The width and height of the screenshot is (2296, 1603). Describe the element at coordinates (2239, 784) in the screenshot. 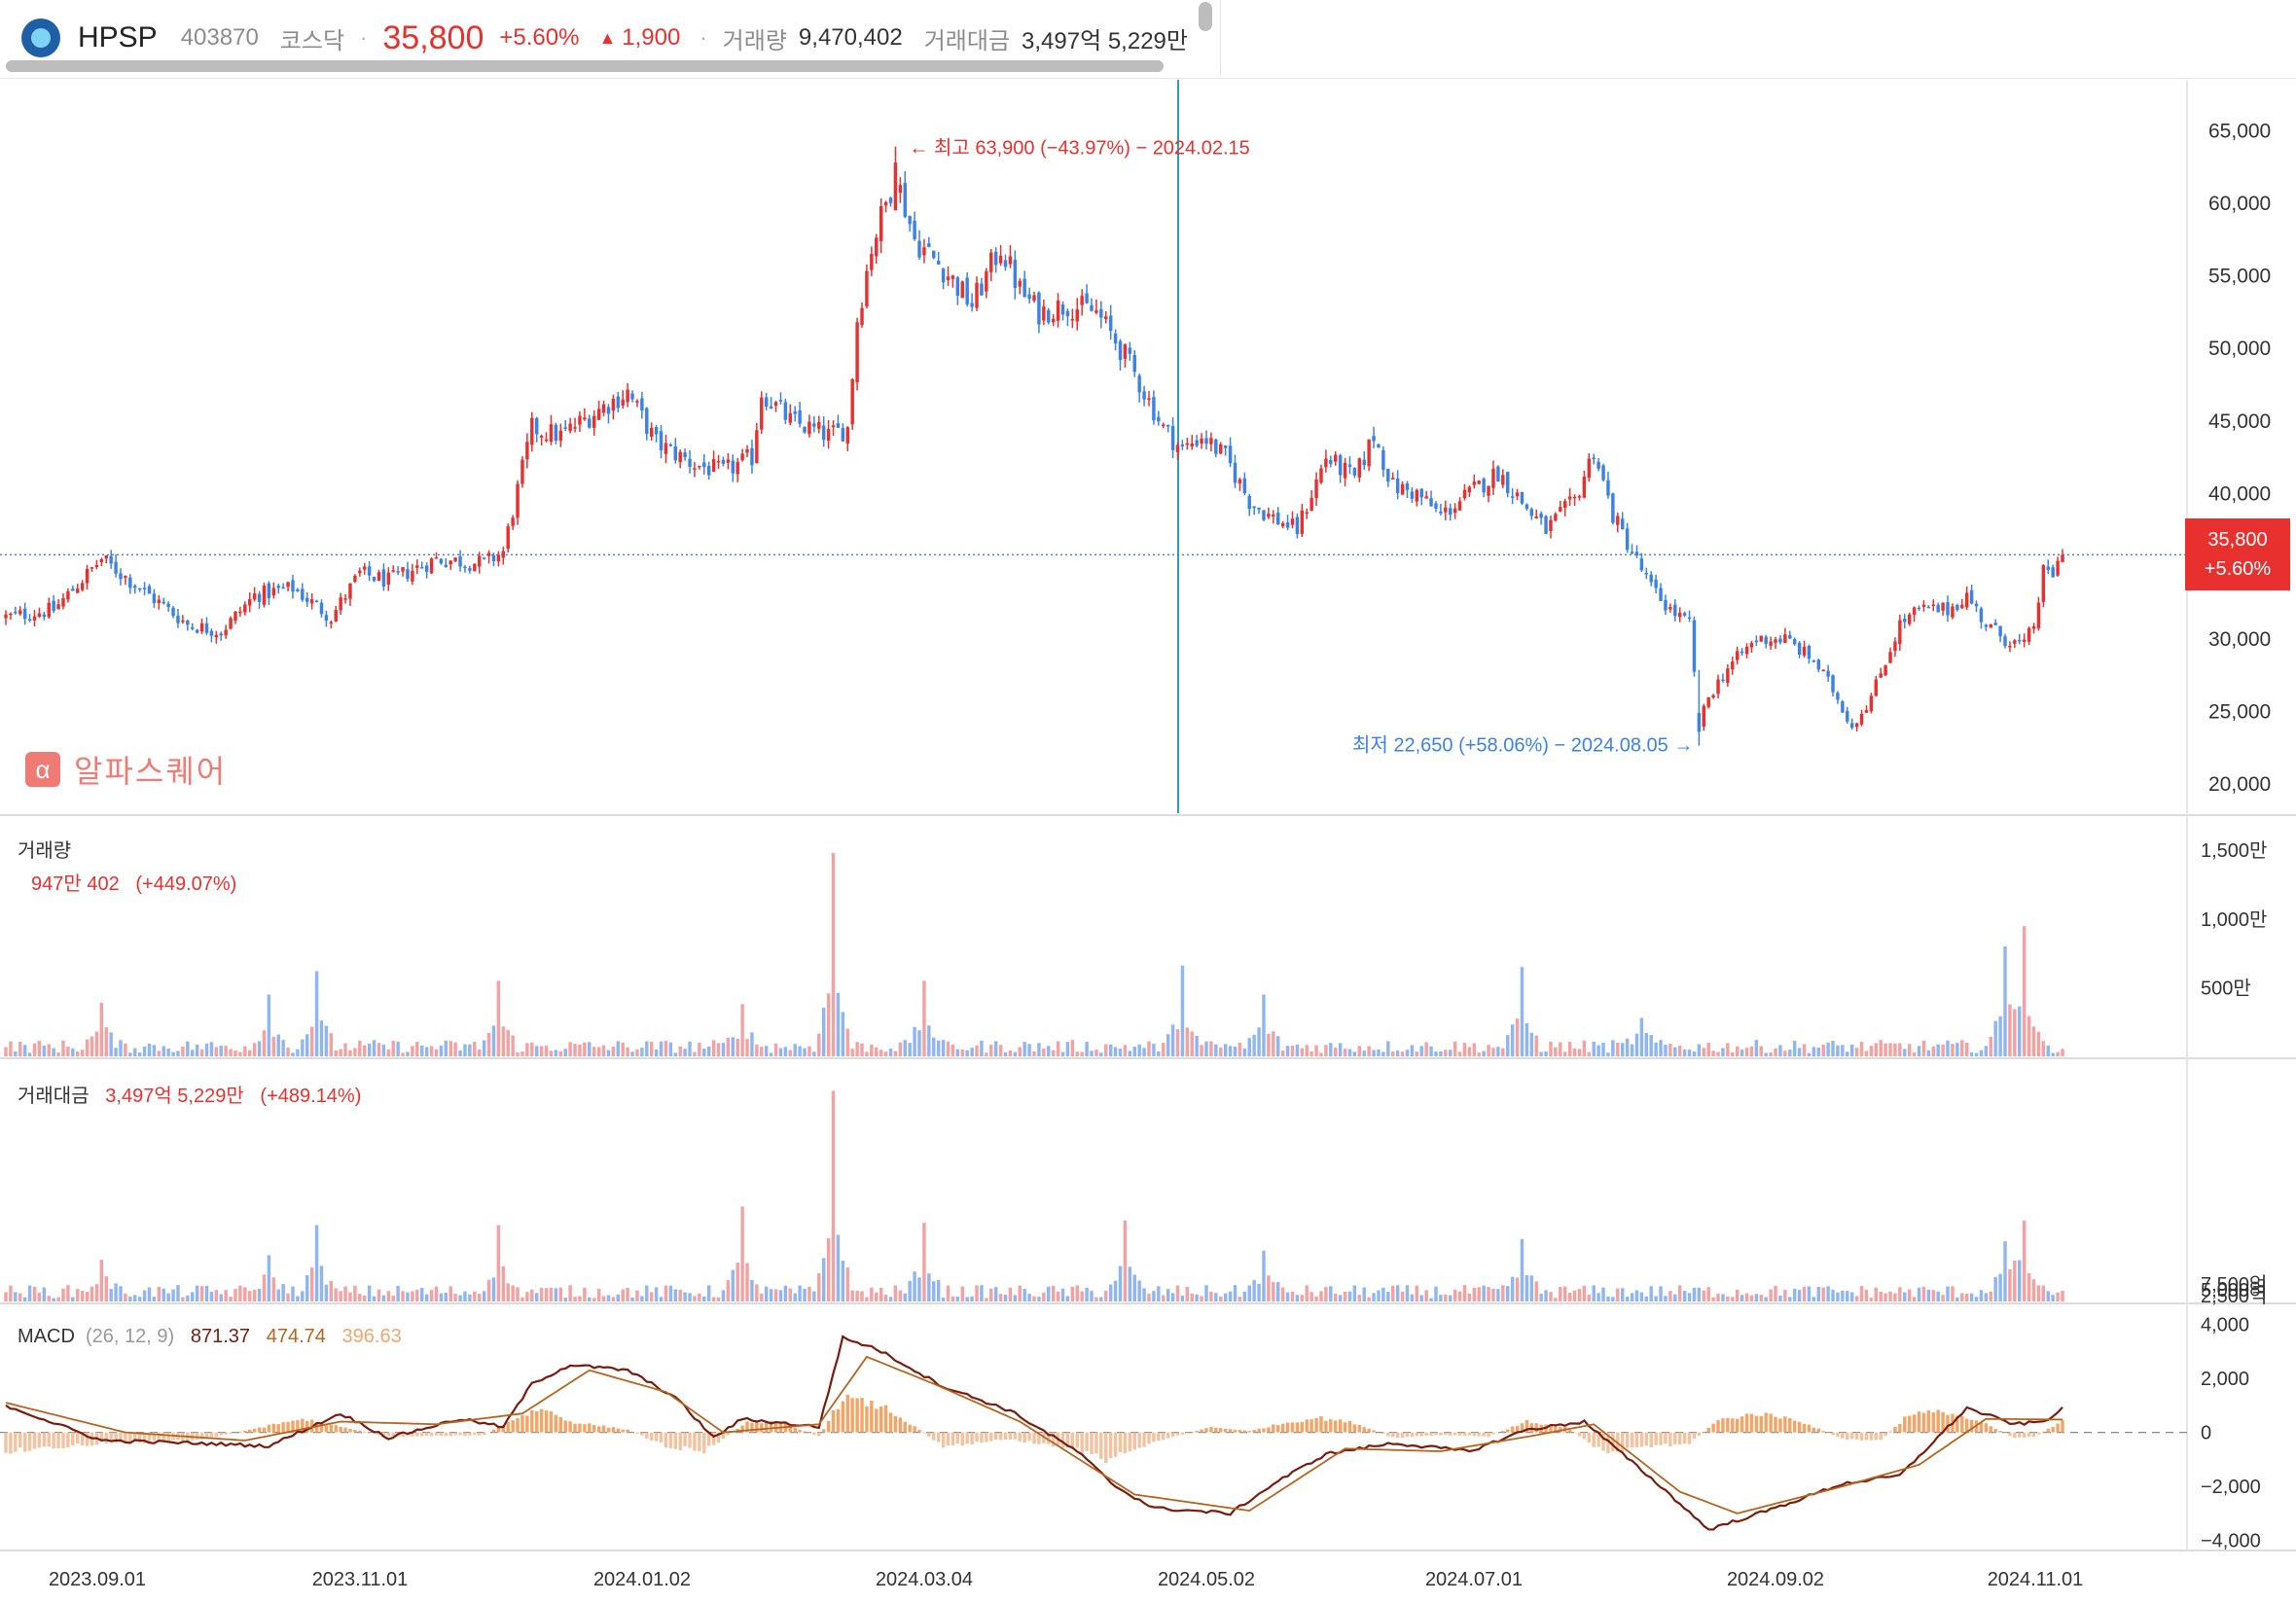

I see `price-tick-label: 20,000` at that location.